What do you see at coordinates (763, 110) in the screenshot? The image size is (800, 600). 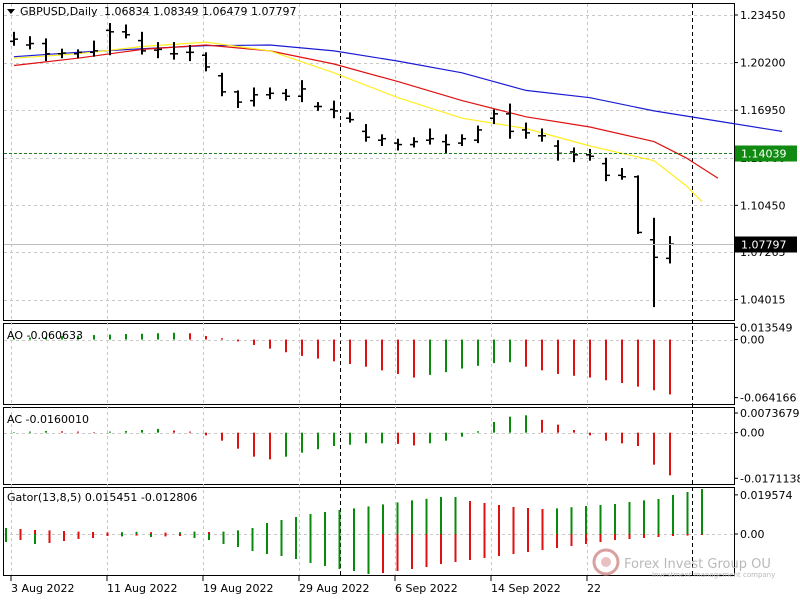 I see `price-tick-label: 1.16950` at bounding box center [763, 110].